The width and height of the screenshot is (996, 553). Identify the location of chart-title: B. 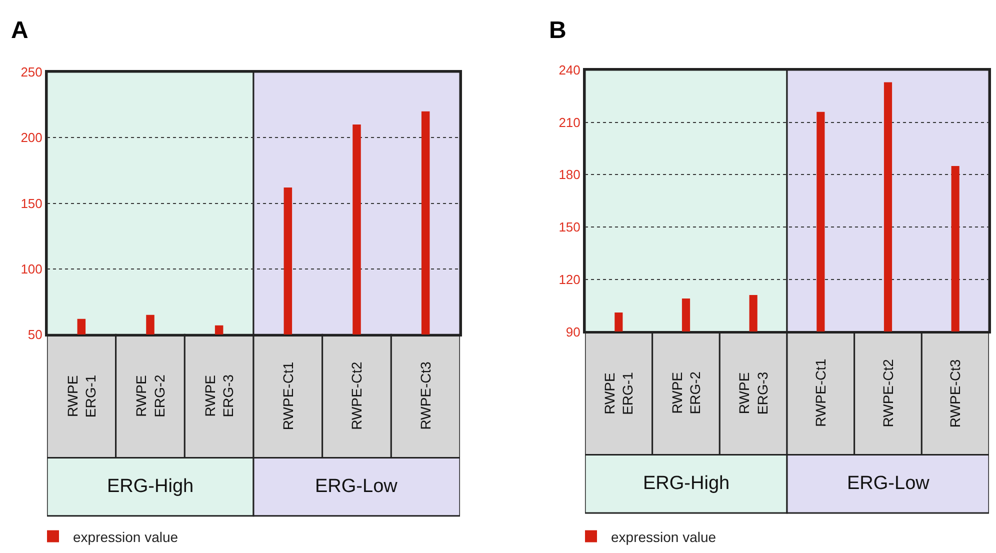
(557, 30).